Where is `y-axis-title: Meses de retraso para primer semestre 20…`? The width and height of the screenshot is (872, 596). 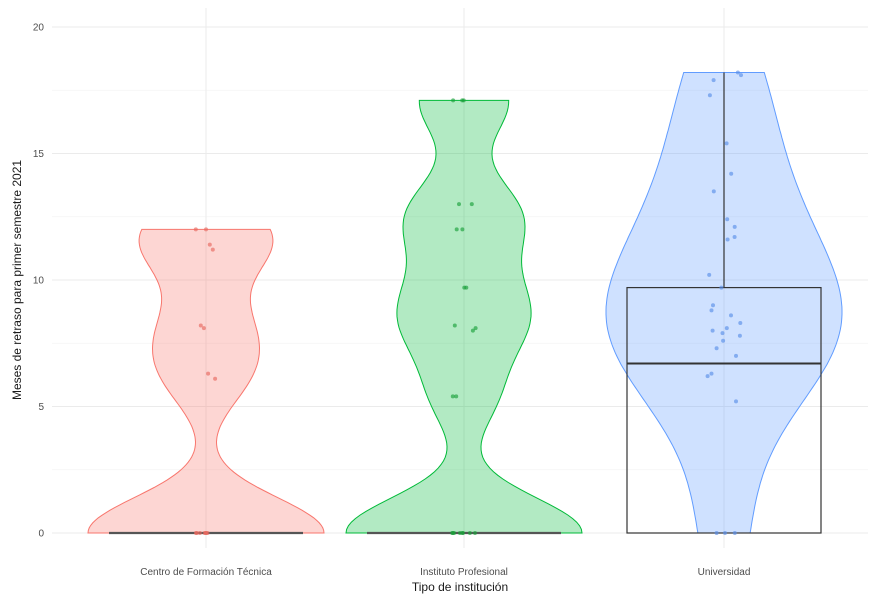
y-axis-title: Meses de retraso para primer semestre 20… is located at coordinates (17, 280).